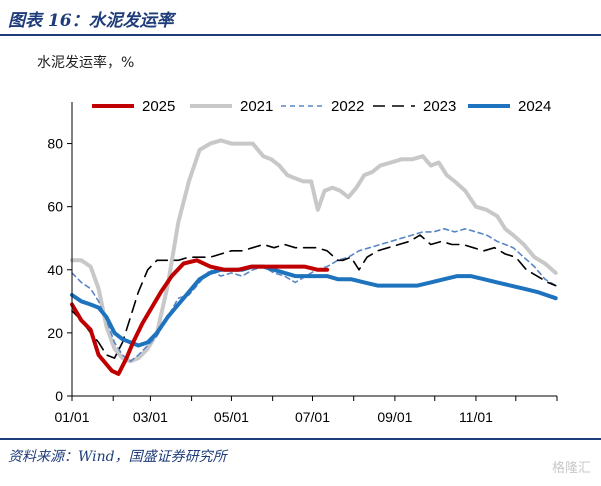  I want to click on x-tick-label: 09/01, so click(394, 417).